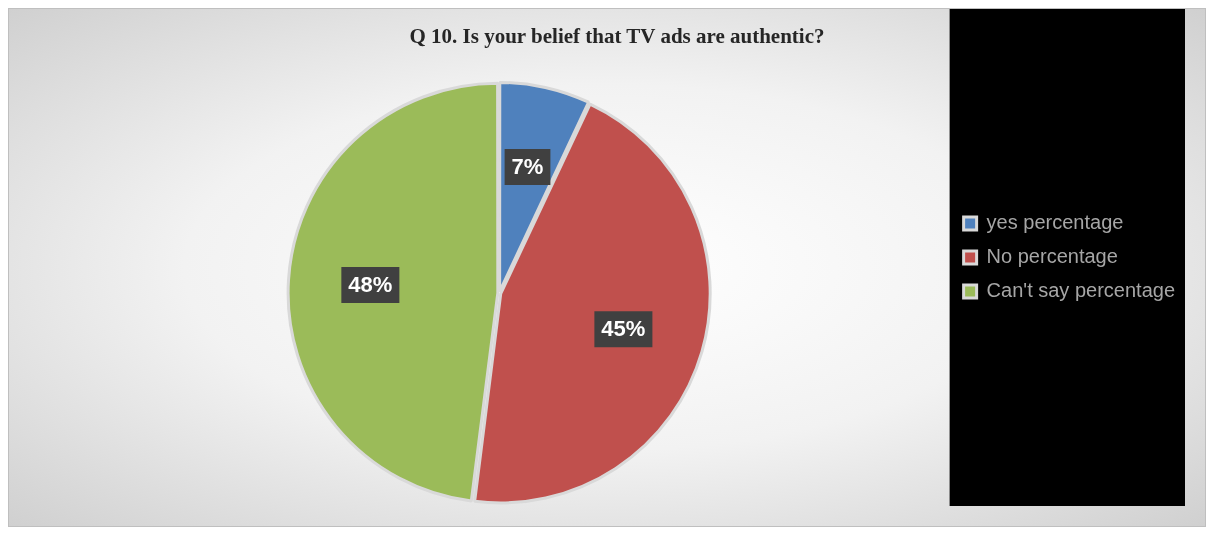 Image resolution: width=1212 pixels, height=533 pixels. What do you see at coordinates (623, 329) in the screenshot?
I see `data-label: 45%` at bounding box center [623, 329].